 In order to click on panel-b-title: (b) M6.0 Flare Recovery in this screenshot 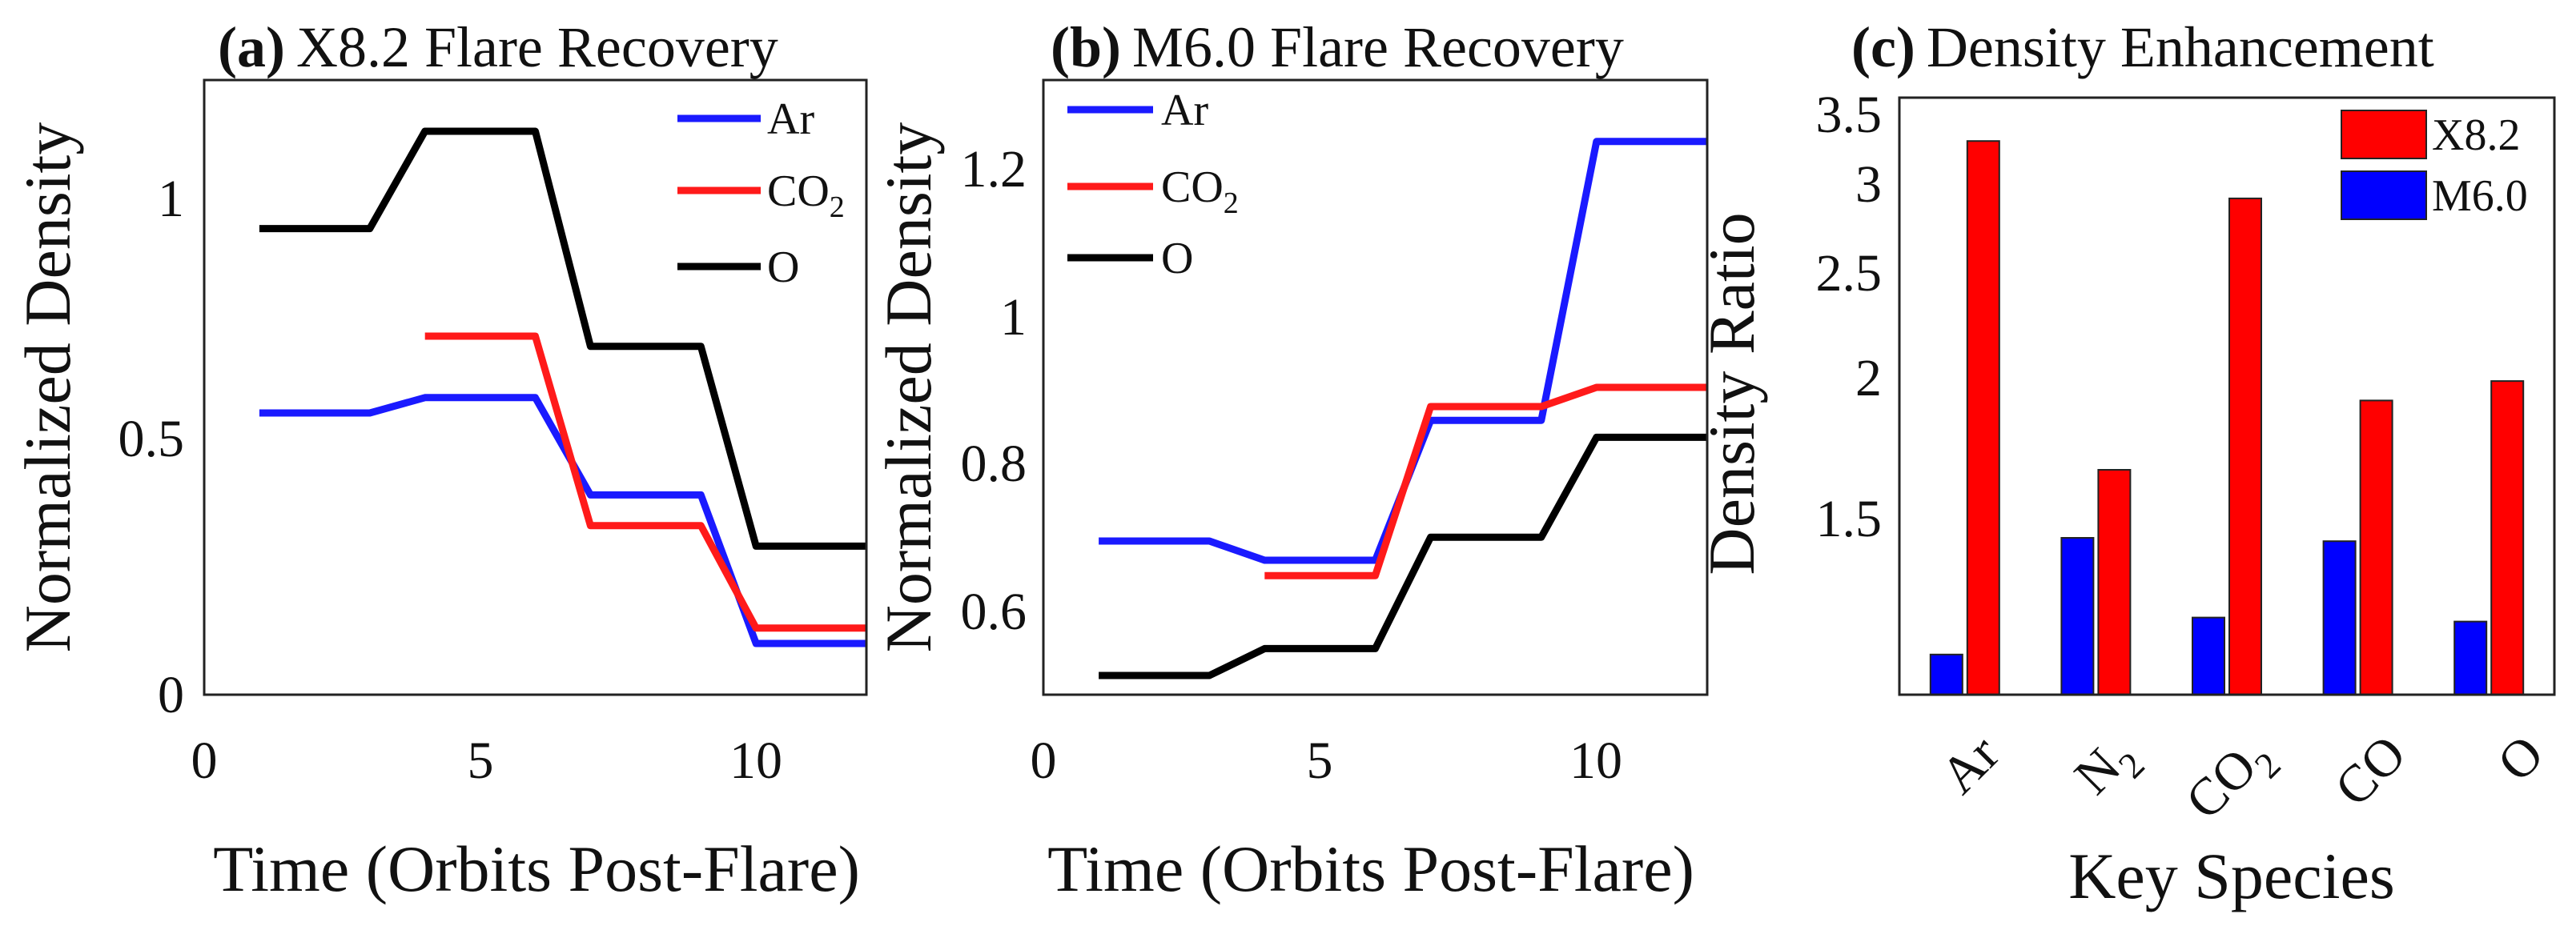, I will do `click(1337, 47)`.